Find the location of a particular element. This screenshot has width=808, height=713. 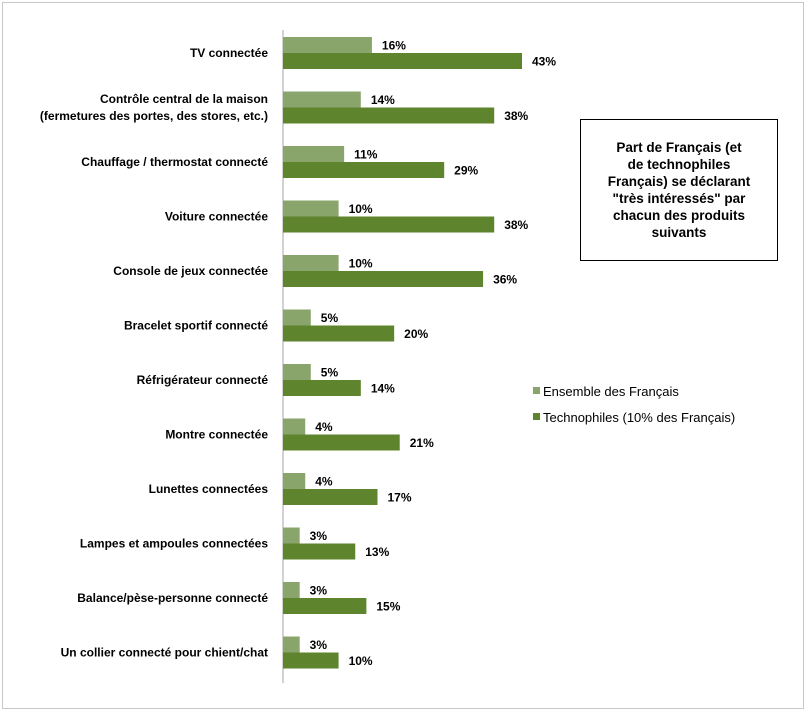

data-label: 15% is located at coordinates (388, 607).